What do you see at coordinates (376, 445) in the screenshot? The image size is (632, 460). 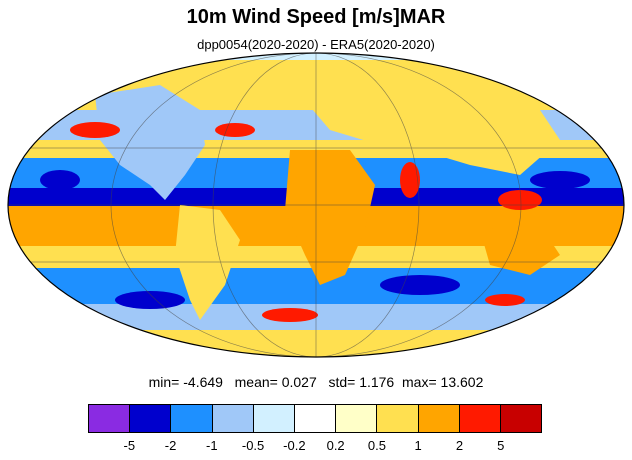 I see `colorbar-tick-label: 0.5` at bounding box center [376, 445].